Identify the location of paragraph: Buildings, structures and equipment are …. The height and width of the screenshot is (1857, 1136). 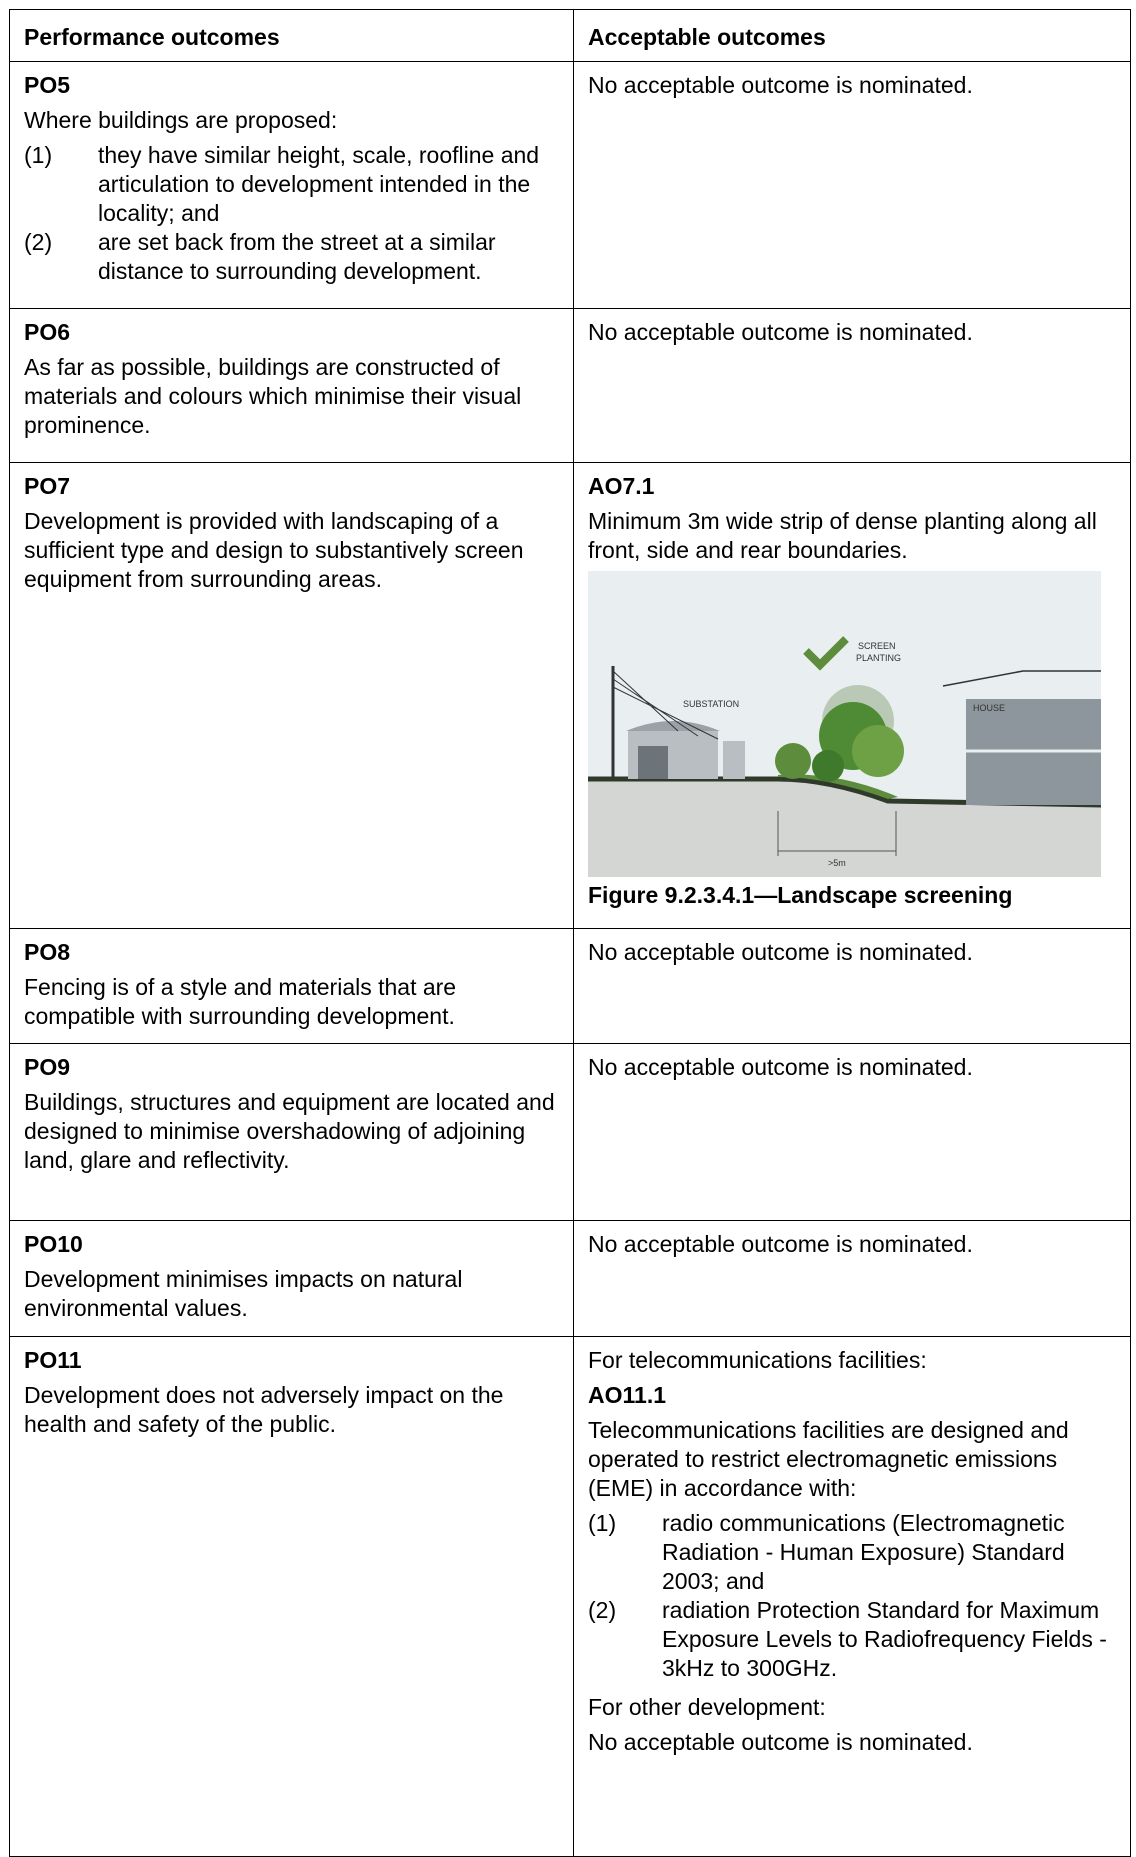
(289, 1131).